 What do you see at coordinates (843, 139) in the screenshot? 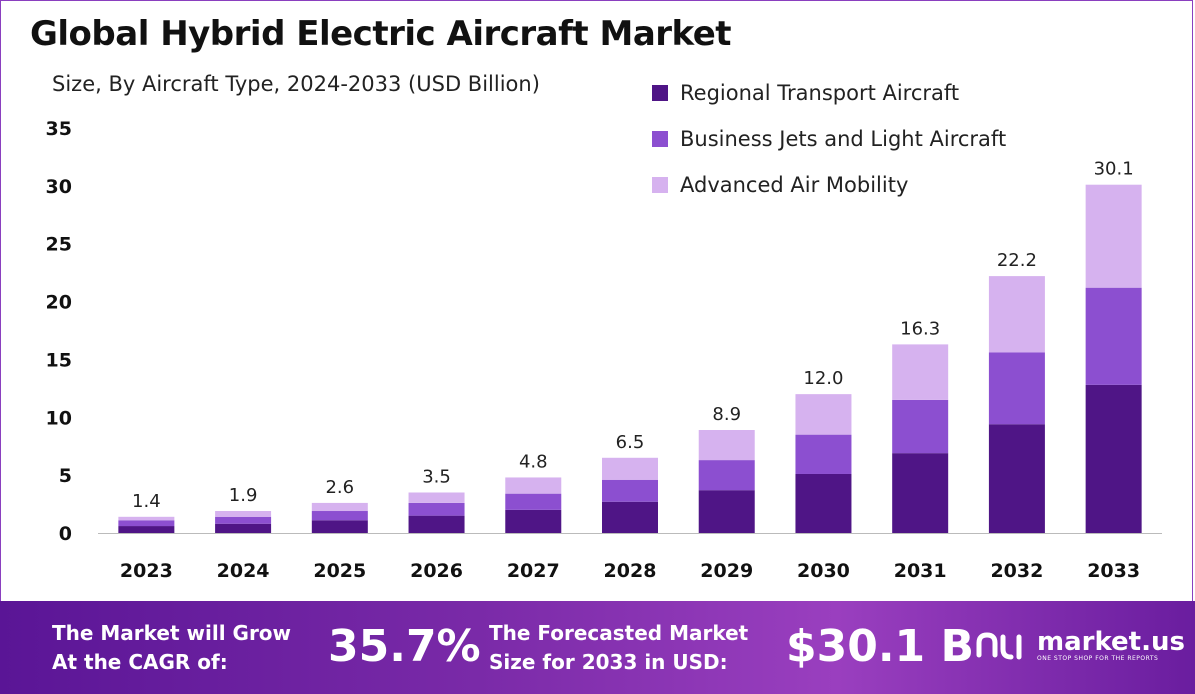
I see `legend-label-business: Business Jets and Light Aircraft` at bounding box center [843, 139].